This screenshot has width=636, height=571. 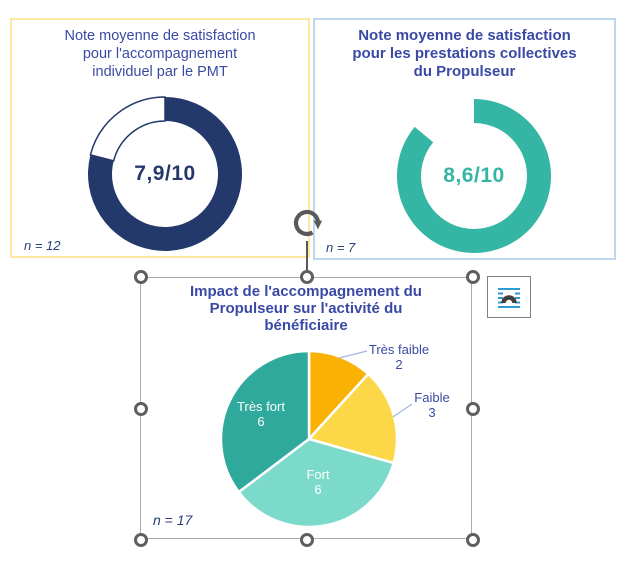 I want to click on selection-handle-middle-right, so click(x=473, y=409).